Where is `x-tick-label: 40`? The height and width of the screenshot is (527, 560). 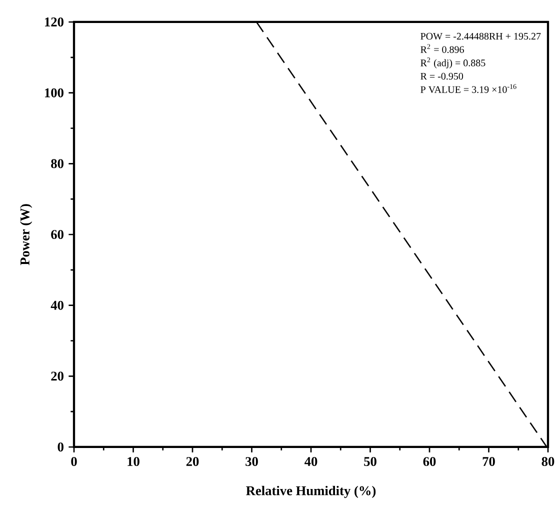
x-tick-label: 40 is located at coordinates (311, 461).